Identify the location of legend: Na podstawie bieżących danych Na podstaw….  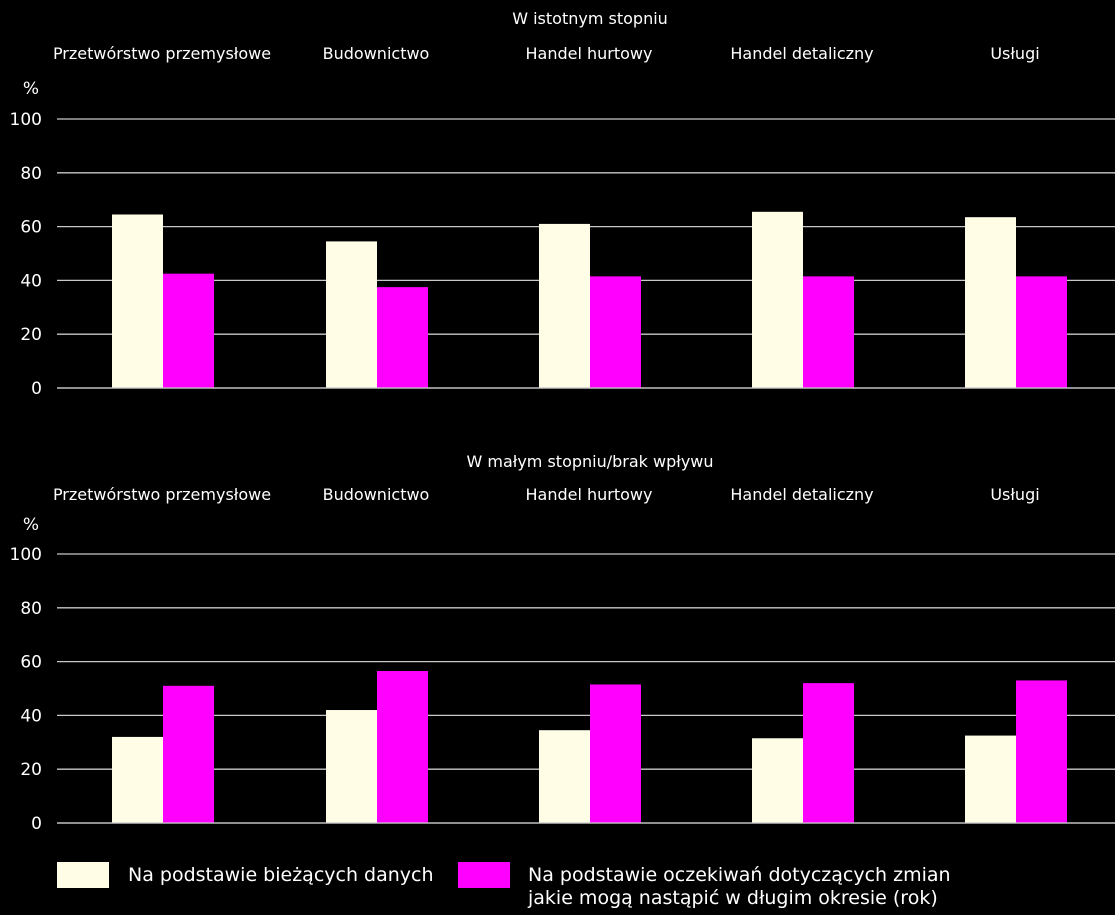
(557, 885).